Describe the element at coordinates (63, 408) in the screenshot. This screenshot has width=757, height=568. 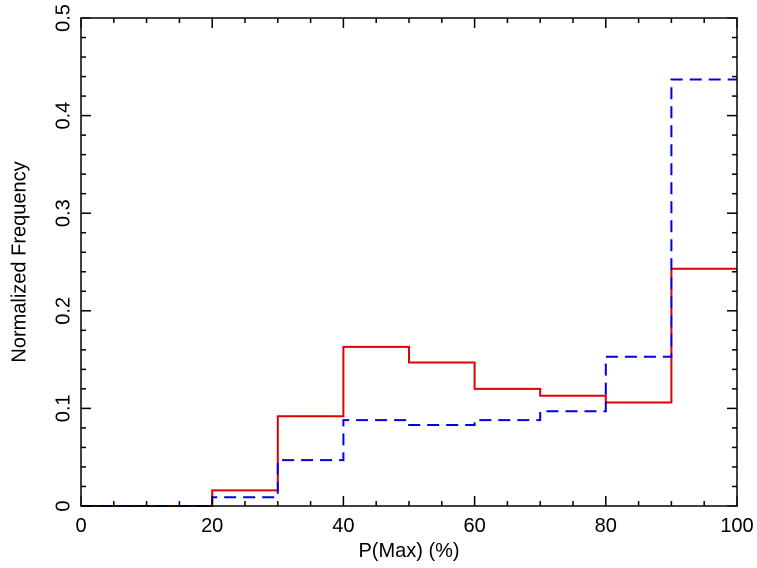
I see `y-tick-label: 0.1` at that location.